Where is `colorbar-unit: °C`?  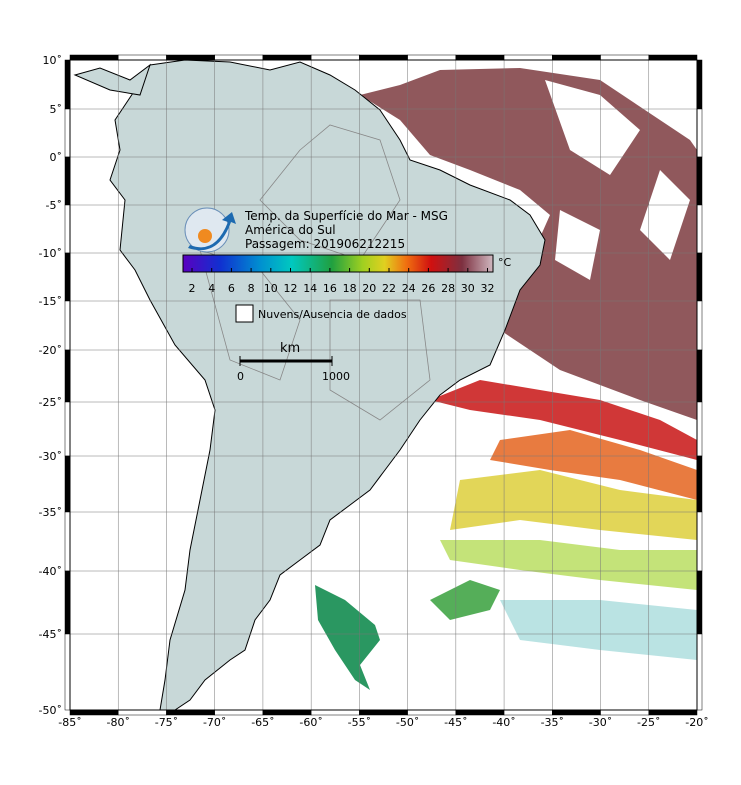 colorbar-unit: °C is located at coordinates (505, 262).